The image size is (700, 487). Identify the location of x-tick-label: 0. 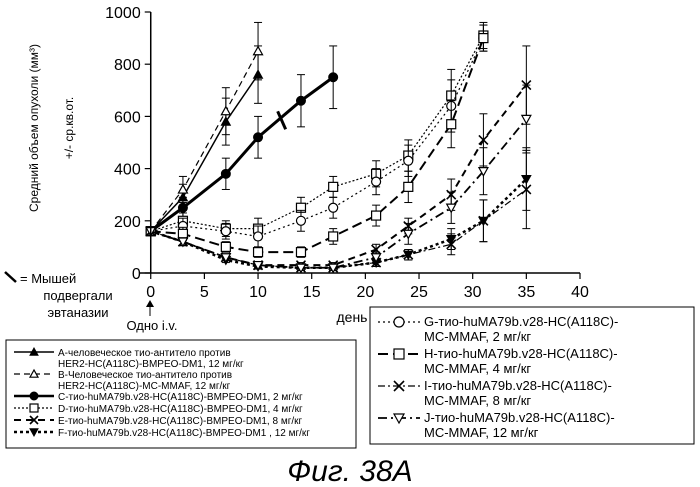
(150, 292).